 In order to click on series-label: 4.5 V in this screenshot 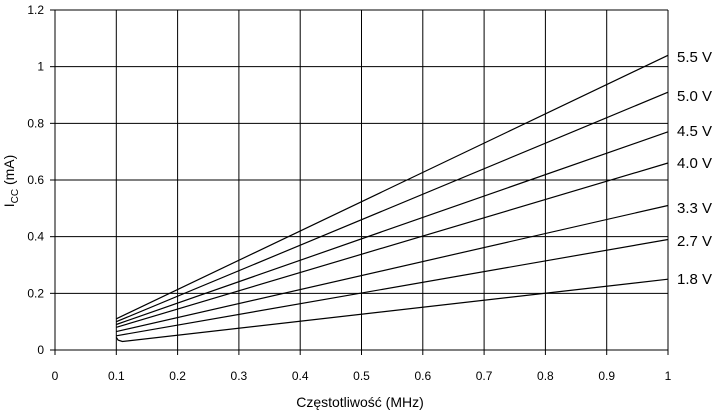, I will do `click(694, 131)`.